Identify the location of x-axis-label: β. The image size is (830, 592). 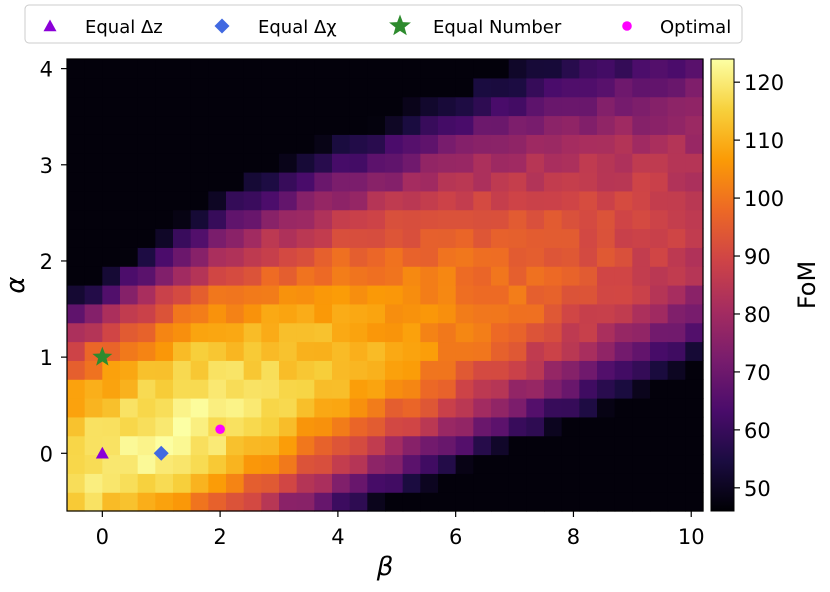
(385, 567).